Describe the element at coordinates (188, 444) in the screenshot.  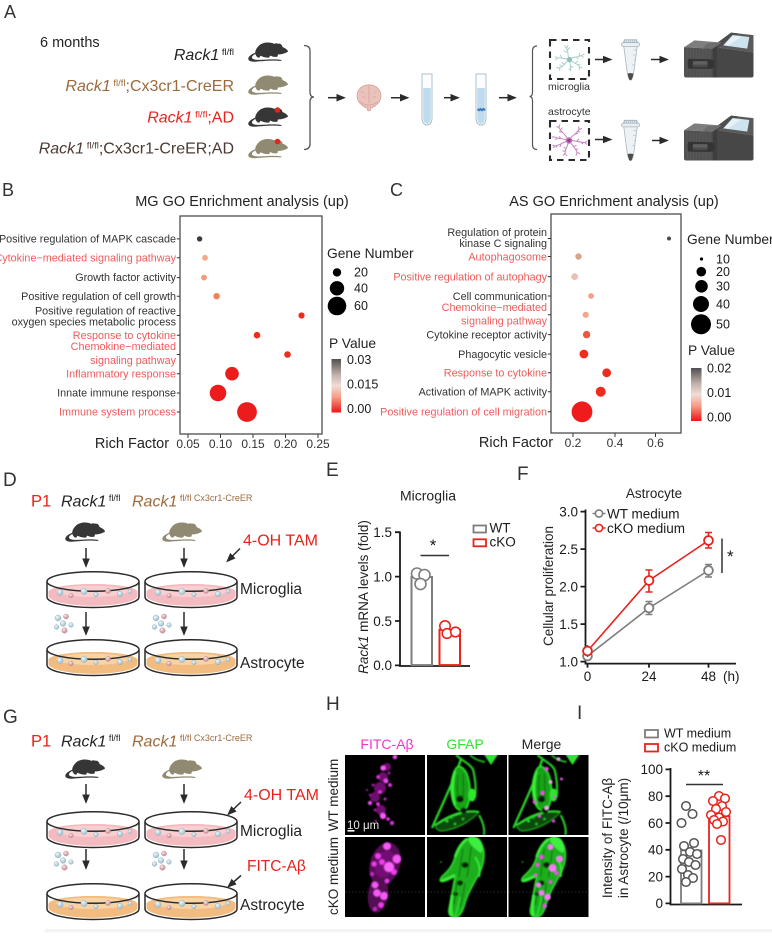
I see `svg-text: 0.05` at that location.